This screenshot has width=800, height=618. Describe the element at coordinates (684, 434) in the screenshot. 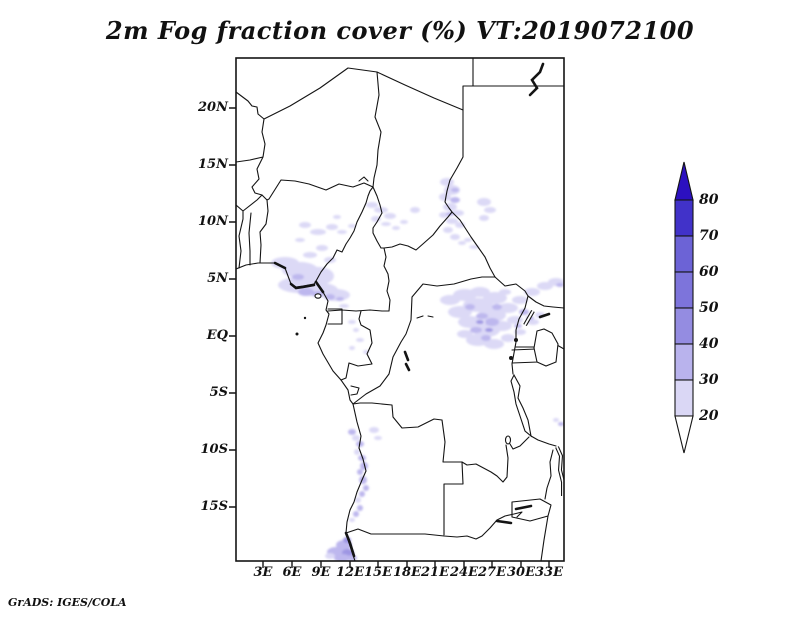

I see `colorbar-arrow-bottom` at that location.